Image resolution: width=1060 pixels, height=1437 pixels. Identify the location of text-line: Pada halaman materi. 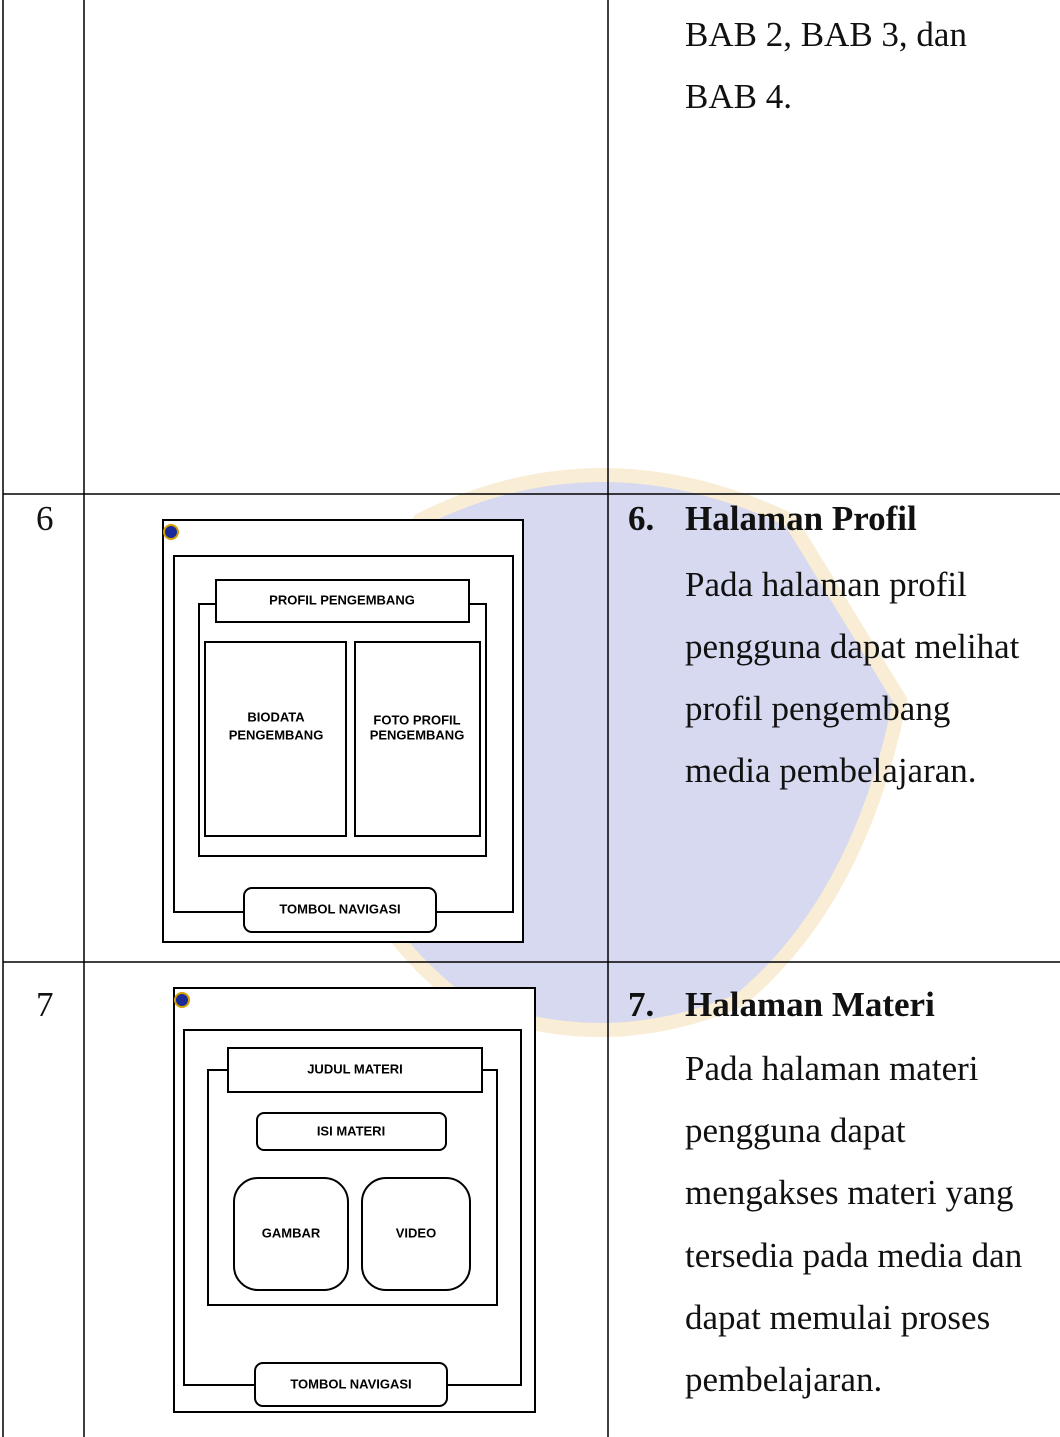
(832, 1068).